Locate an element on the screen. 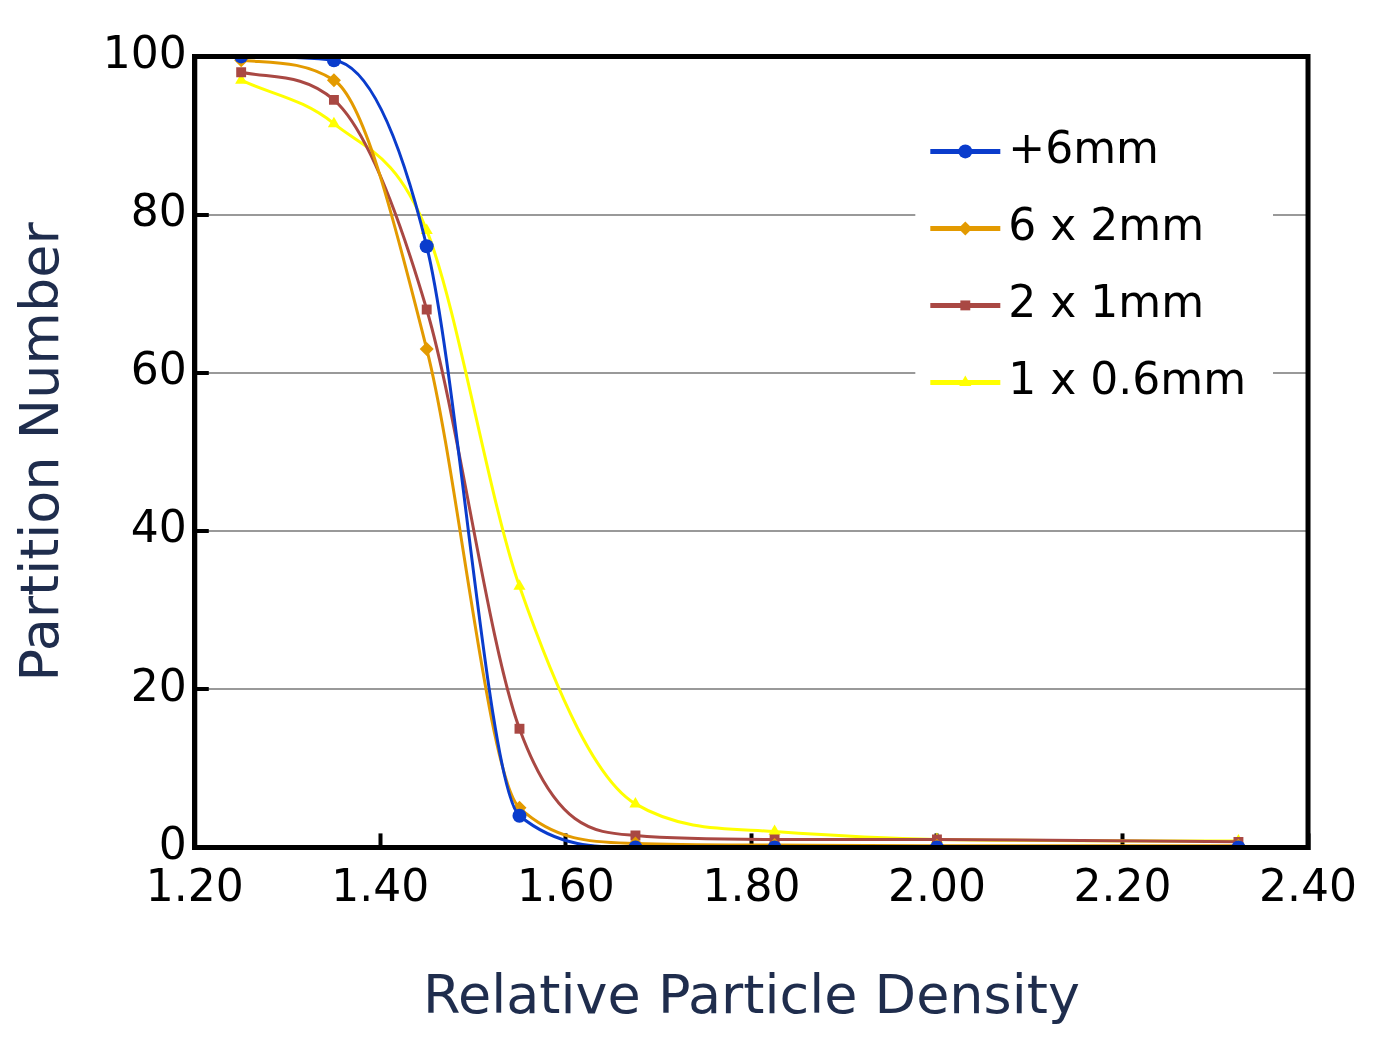 The width and height of the screenshot is (1395, 1043). legend-label: 2 x 1mm is located at coordinates (1106, 301).